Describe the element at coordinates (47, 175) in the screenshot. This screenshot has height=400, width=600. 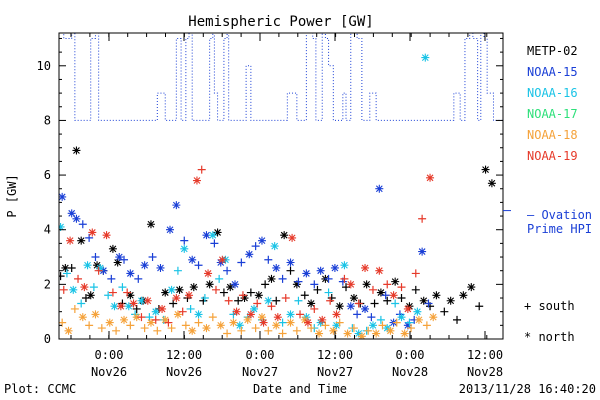
I see `y-tick-label: 6` at that location.